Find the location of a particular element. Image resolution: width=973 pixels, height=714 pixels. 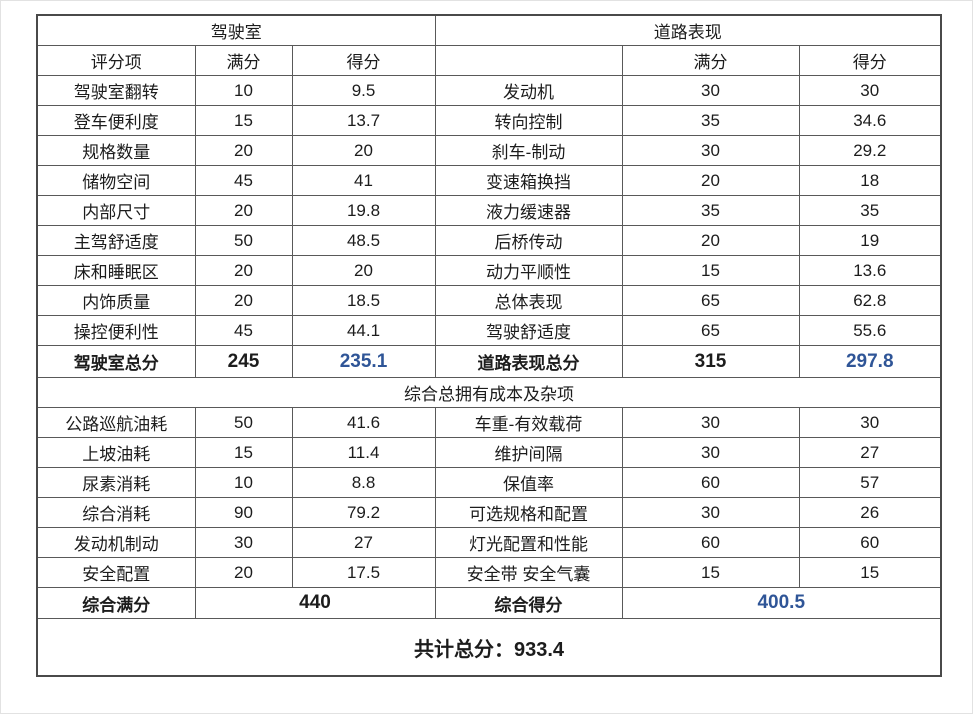

cab-row-score: 9.5 is located at coordinates (363, 90).